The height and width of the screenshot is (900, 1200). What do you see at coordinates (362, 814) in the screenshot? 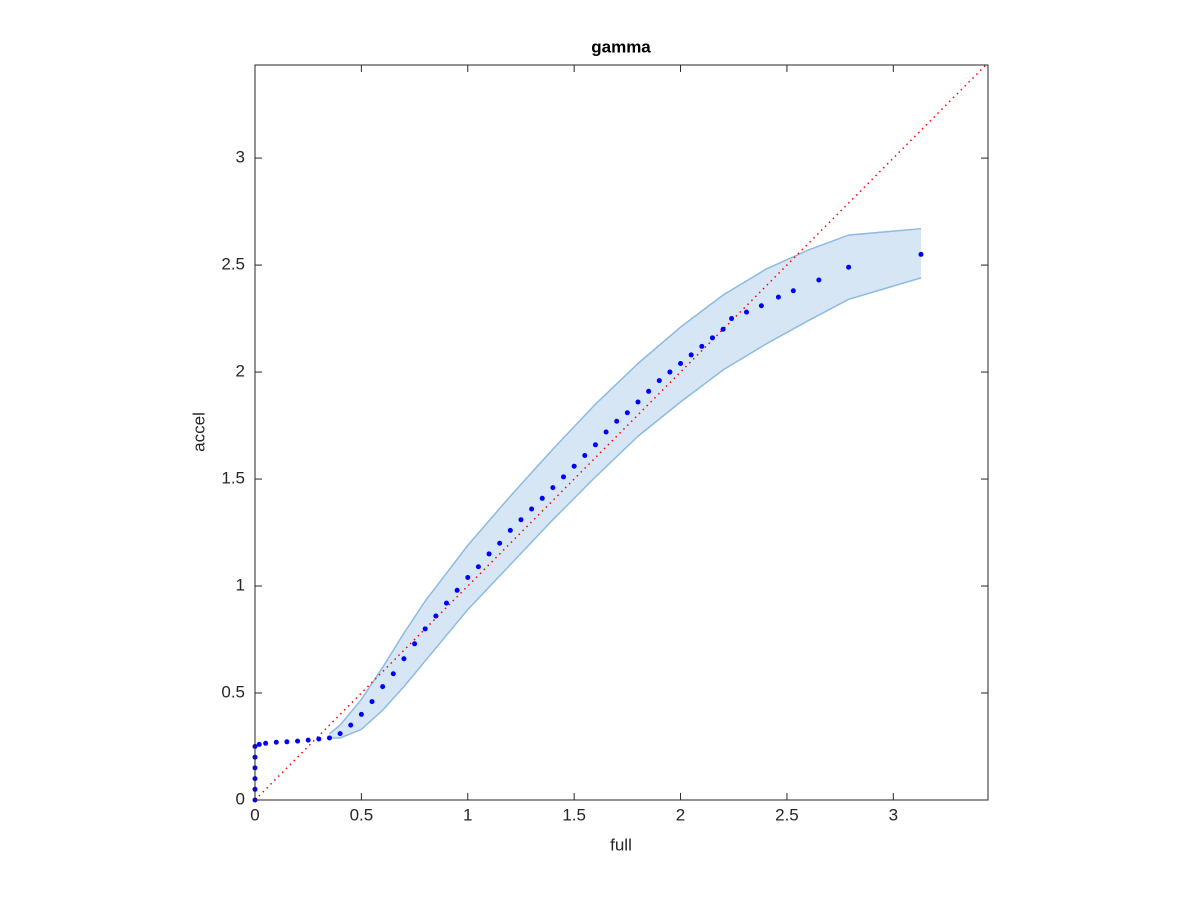
I see `x-tick-label: 0.5` at bounding box center [362, 814].